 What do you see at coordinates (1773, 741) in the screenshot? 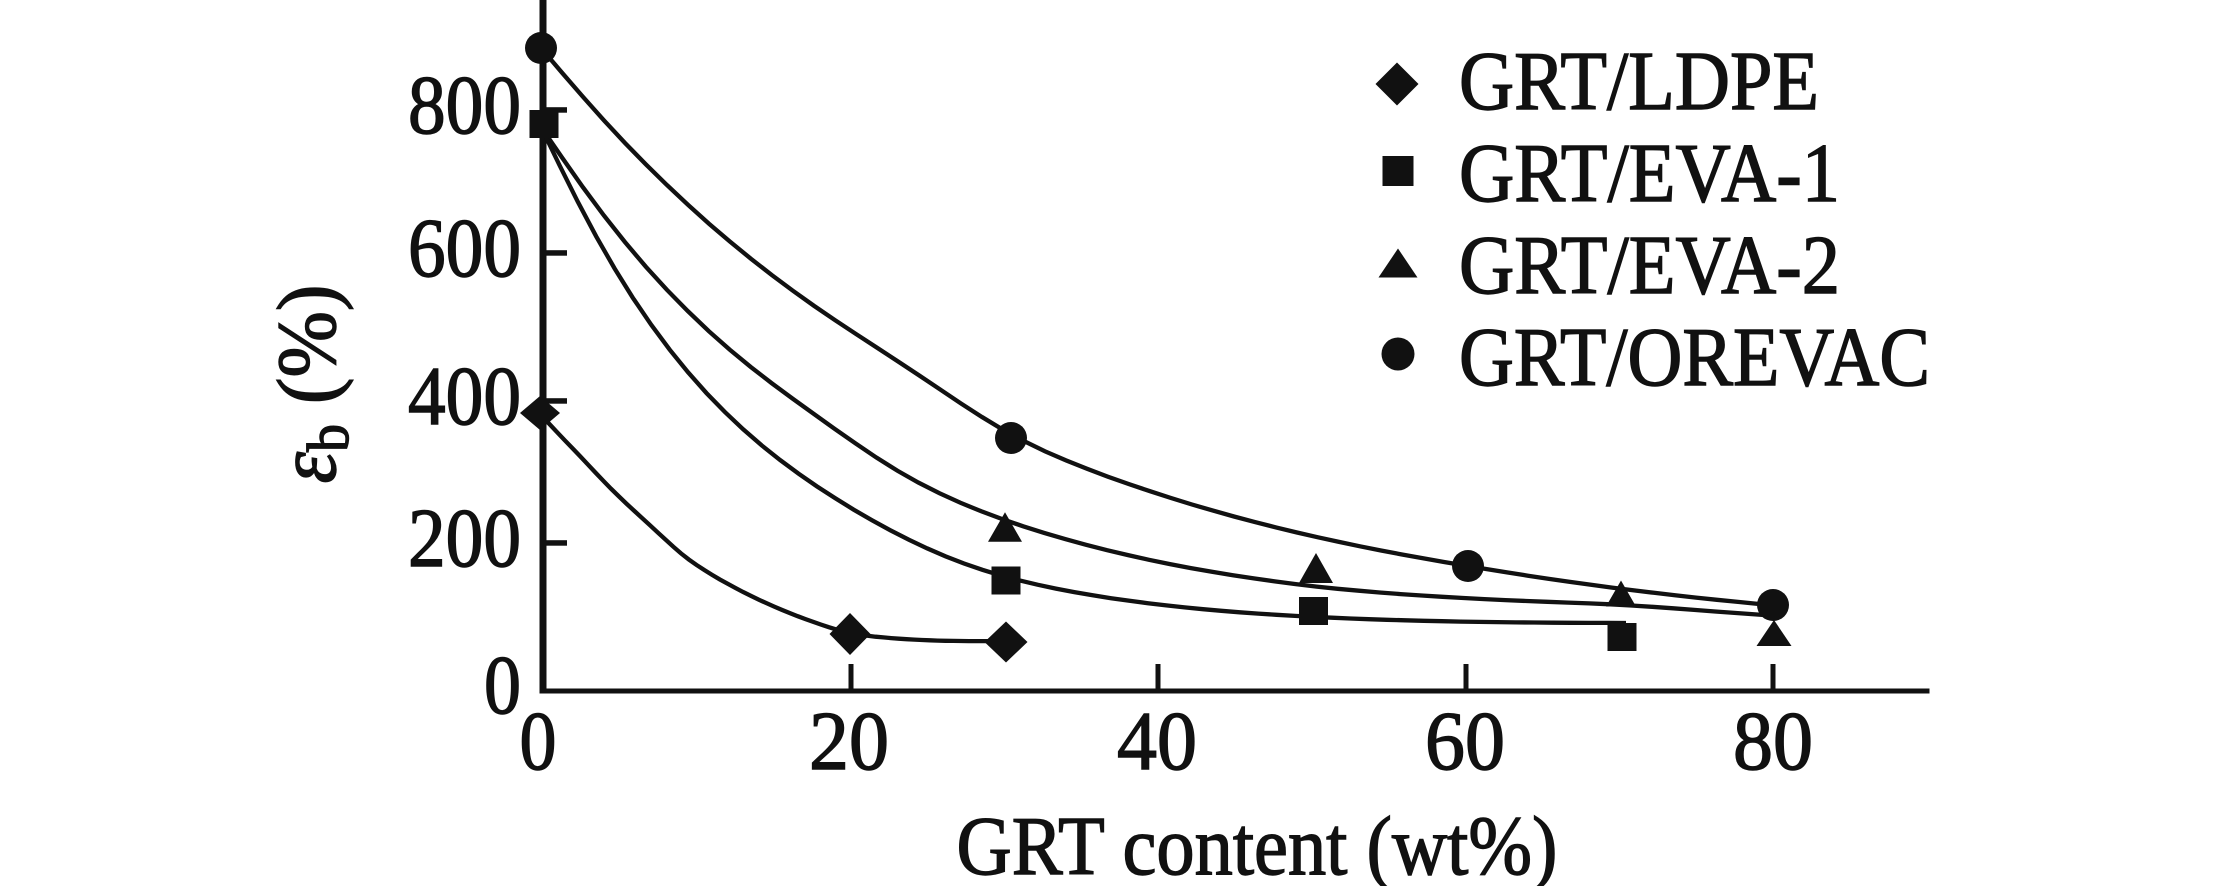
I see `svg-text: 80` at bounding box center [1773, 741].